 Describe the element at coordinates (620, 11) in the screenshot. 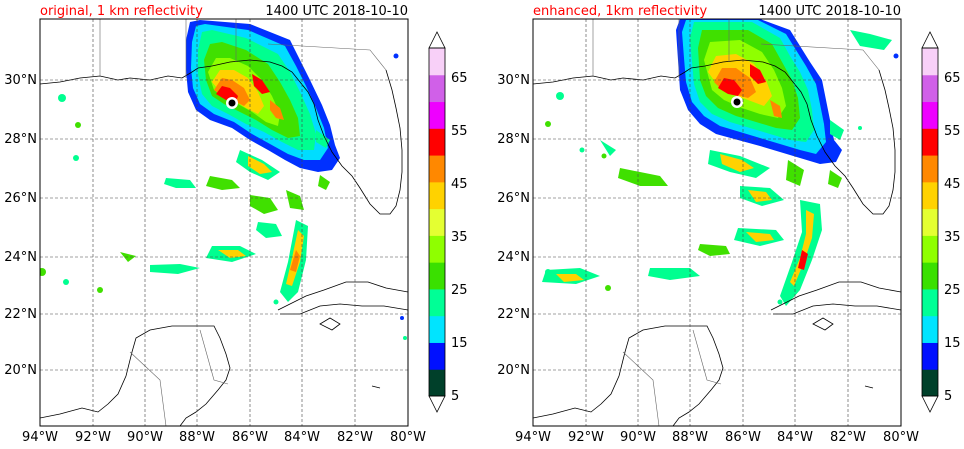

I see `panel-title: enhanced, 1km reflectivity` at that location.